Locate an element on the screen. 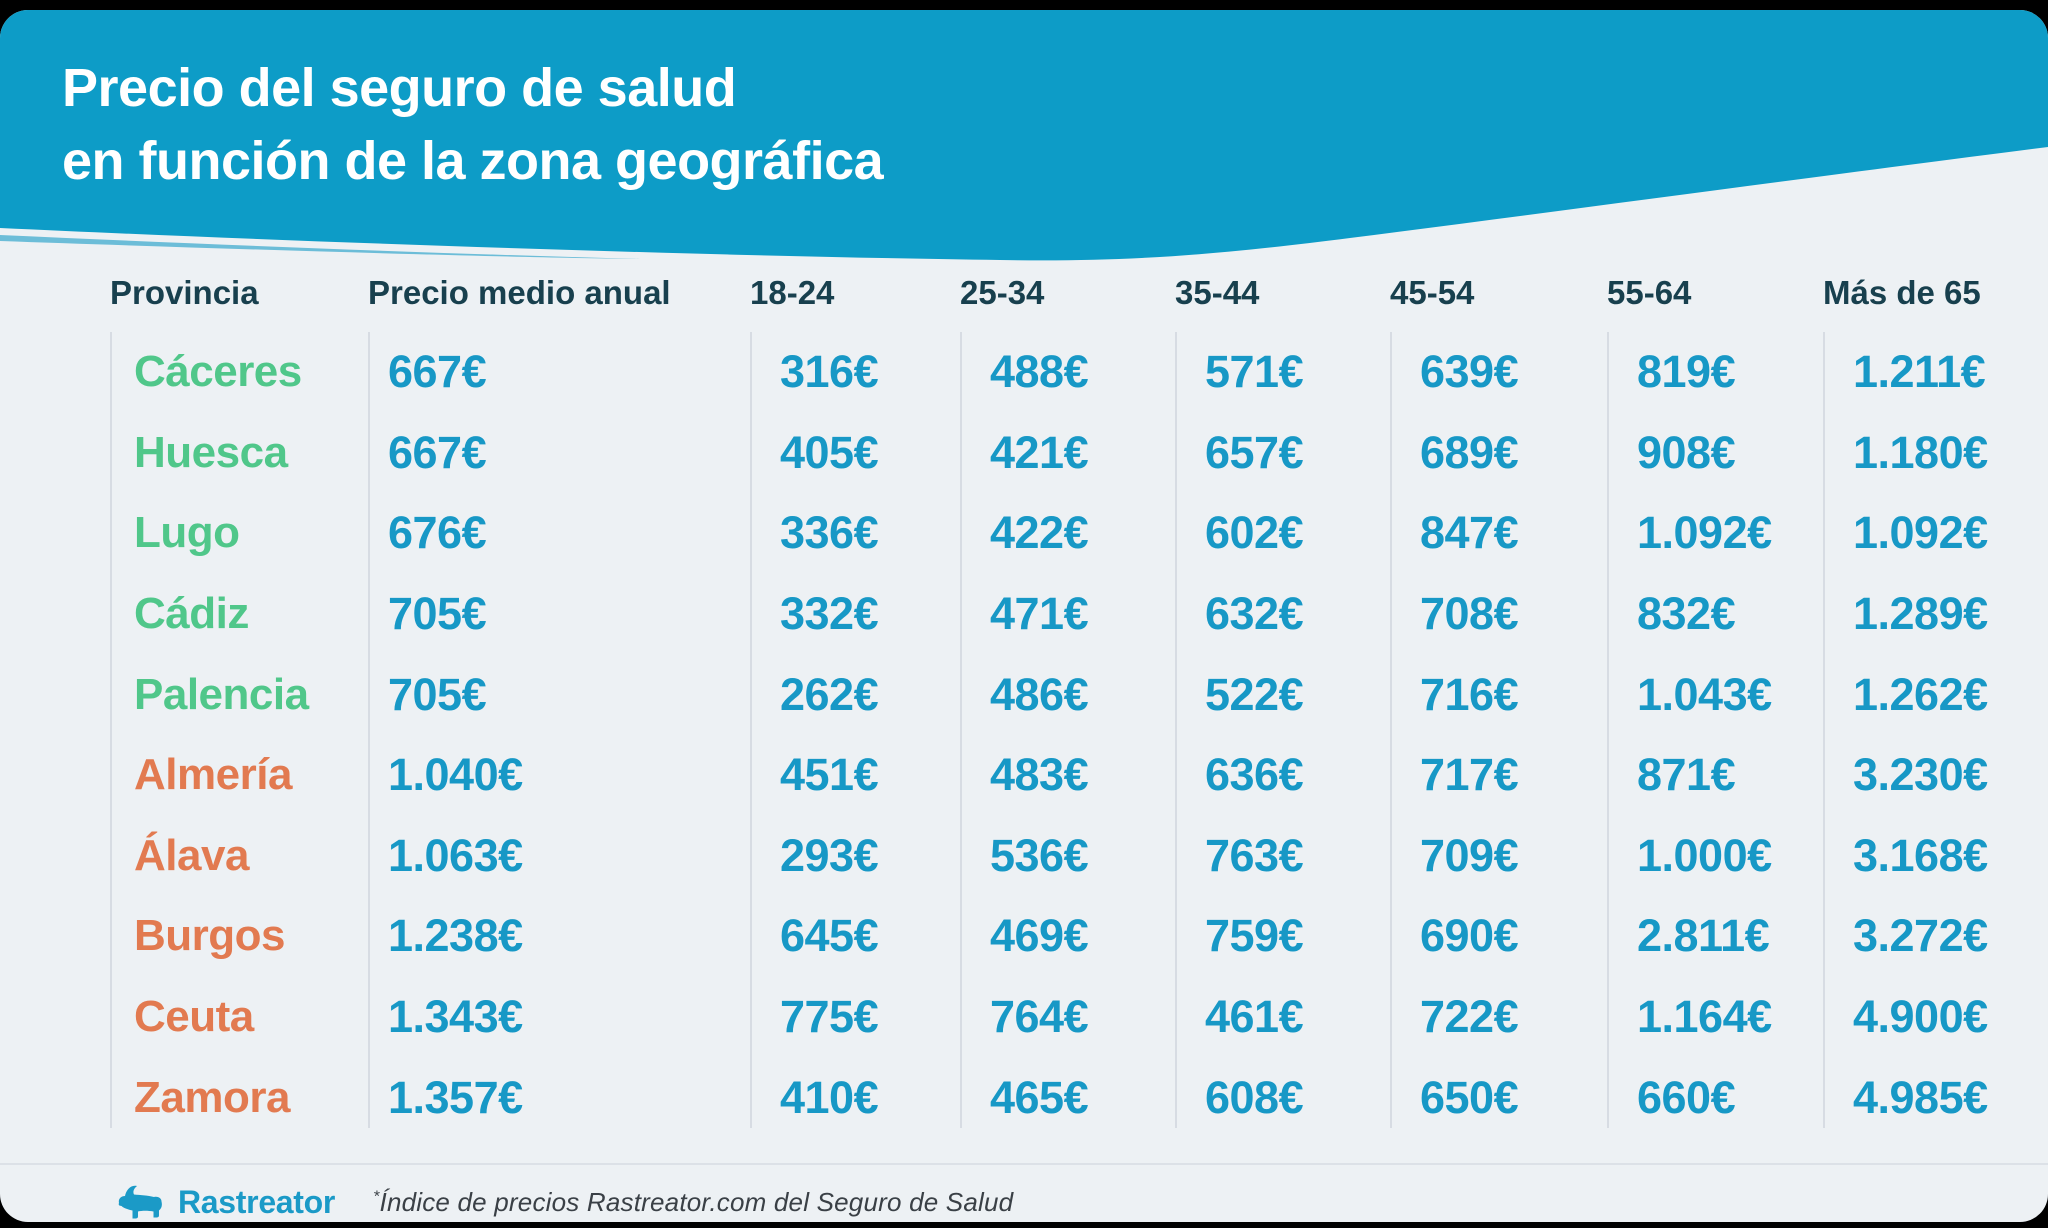 This screenshot has width=2048, height=1228. price-cell-25-34: 488€ is located at coordinates (1067, 372).